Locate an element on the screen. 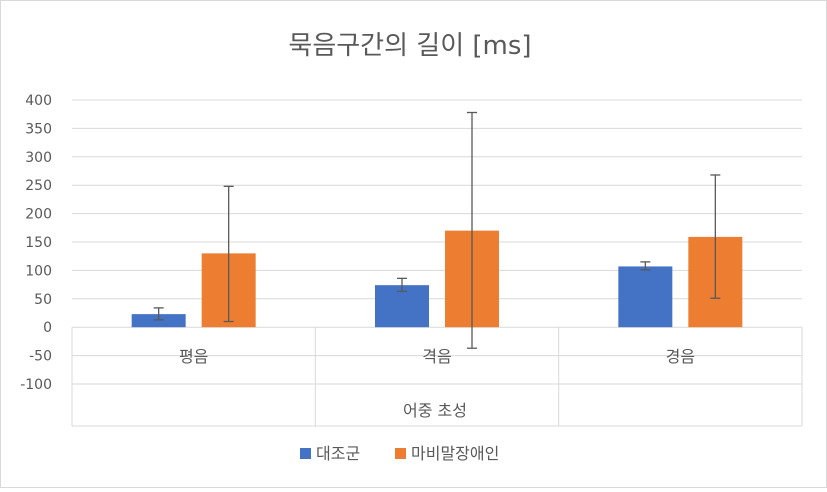 The height and width of the screenshot is (492, 827). y-tick-label: 250 is located at coordinates (38, 186).